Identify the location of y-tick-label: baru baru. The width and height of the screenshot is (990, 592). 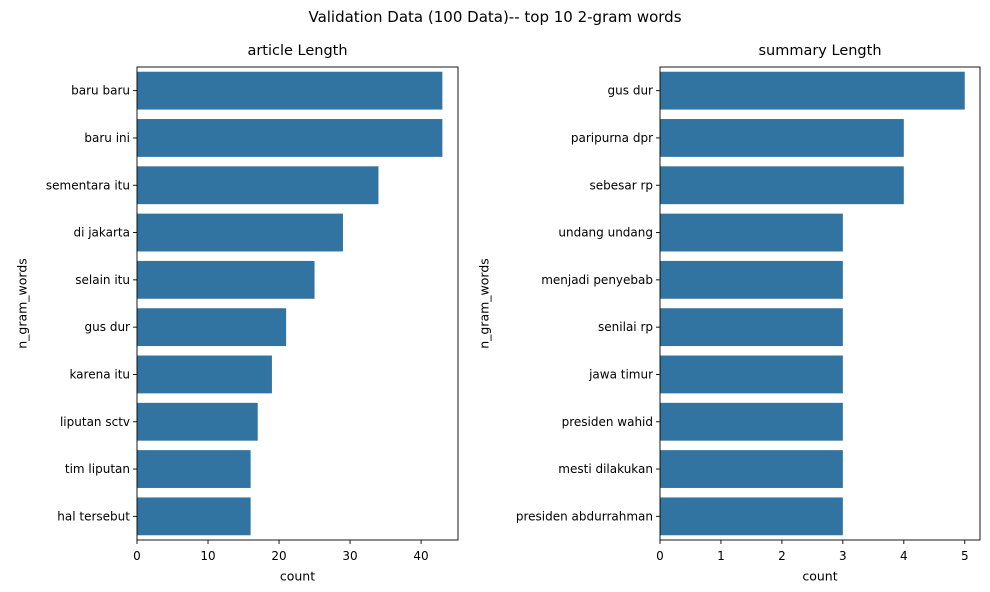
(100, 91).